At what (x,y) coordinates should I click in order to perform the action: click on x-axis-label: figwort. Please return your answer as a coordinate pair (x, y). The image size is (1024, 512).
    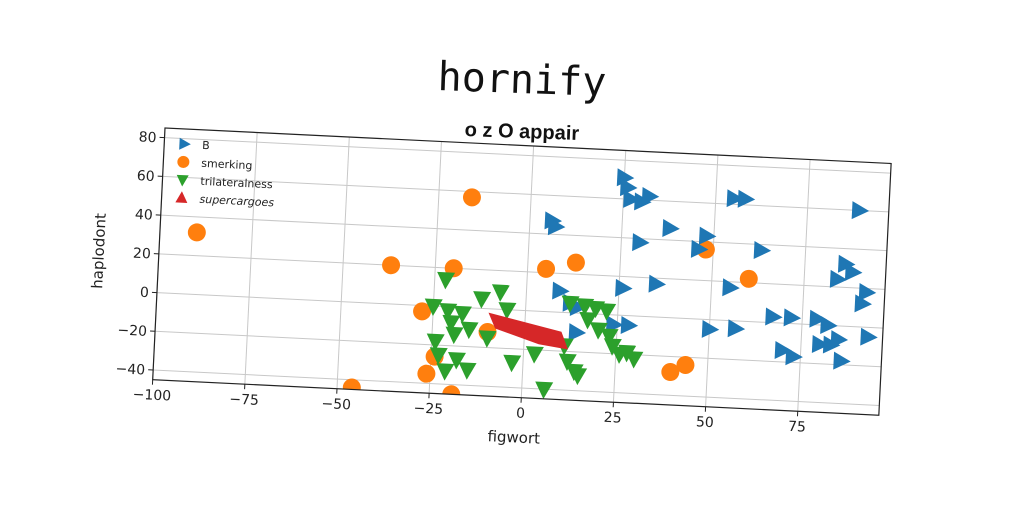
    Looking at the image, I should click on (513, 437).